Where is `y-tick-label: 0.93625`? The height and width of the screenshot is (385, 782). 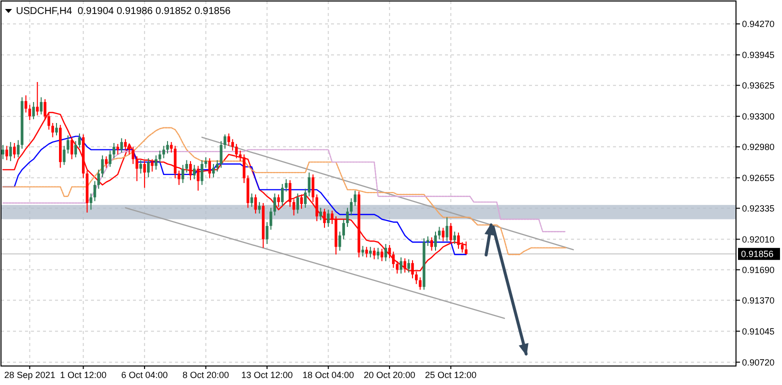
y-tick-label: 0.93625 is located at coordinates (758, 85).